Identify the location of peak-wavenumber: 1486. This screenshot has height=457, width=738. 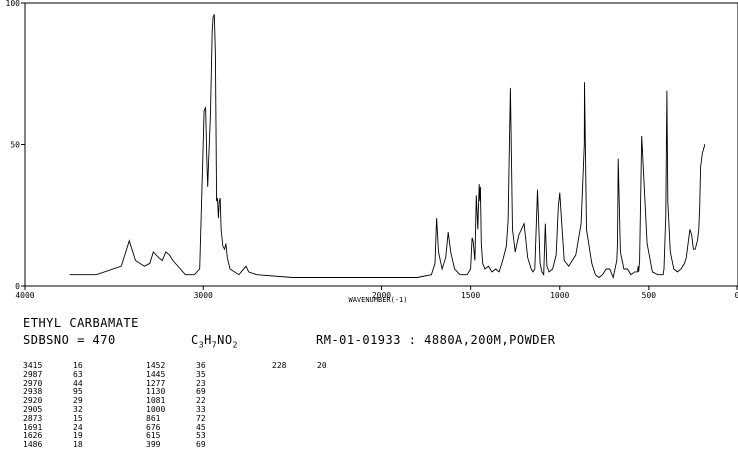
(33, 445).